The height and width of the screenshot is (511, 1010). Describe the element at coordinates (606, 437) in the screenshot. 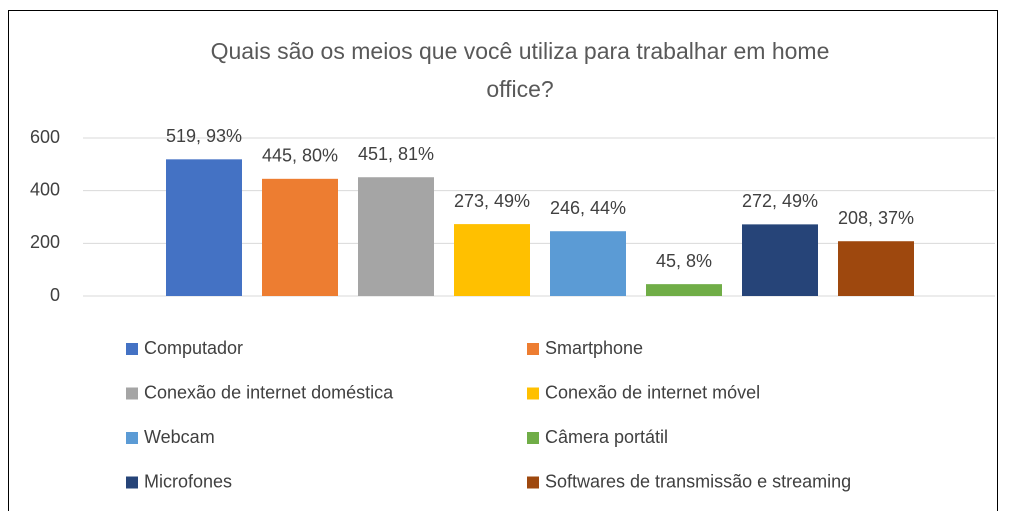

I see `legend-label: Câmera portátil` at that location.